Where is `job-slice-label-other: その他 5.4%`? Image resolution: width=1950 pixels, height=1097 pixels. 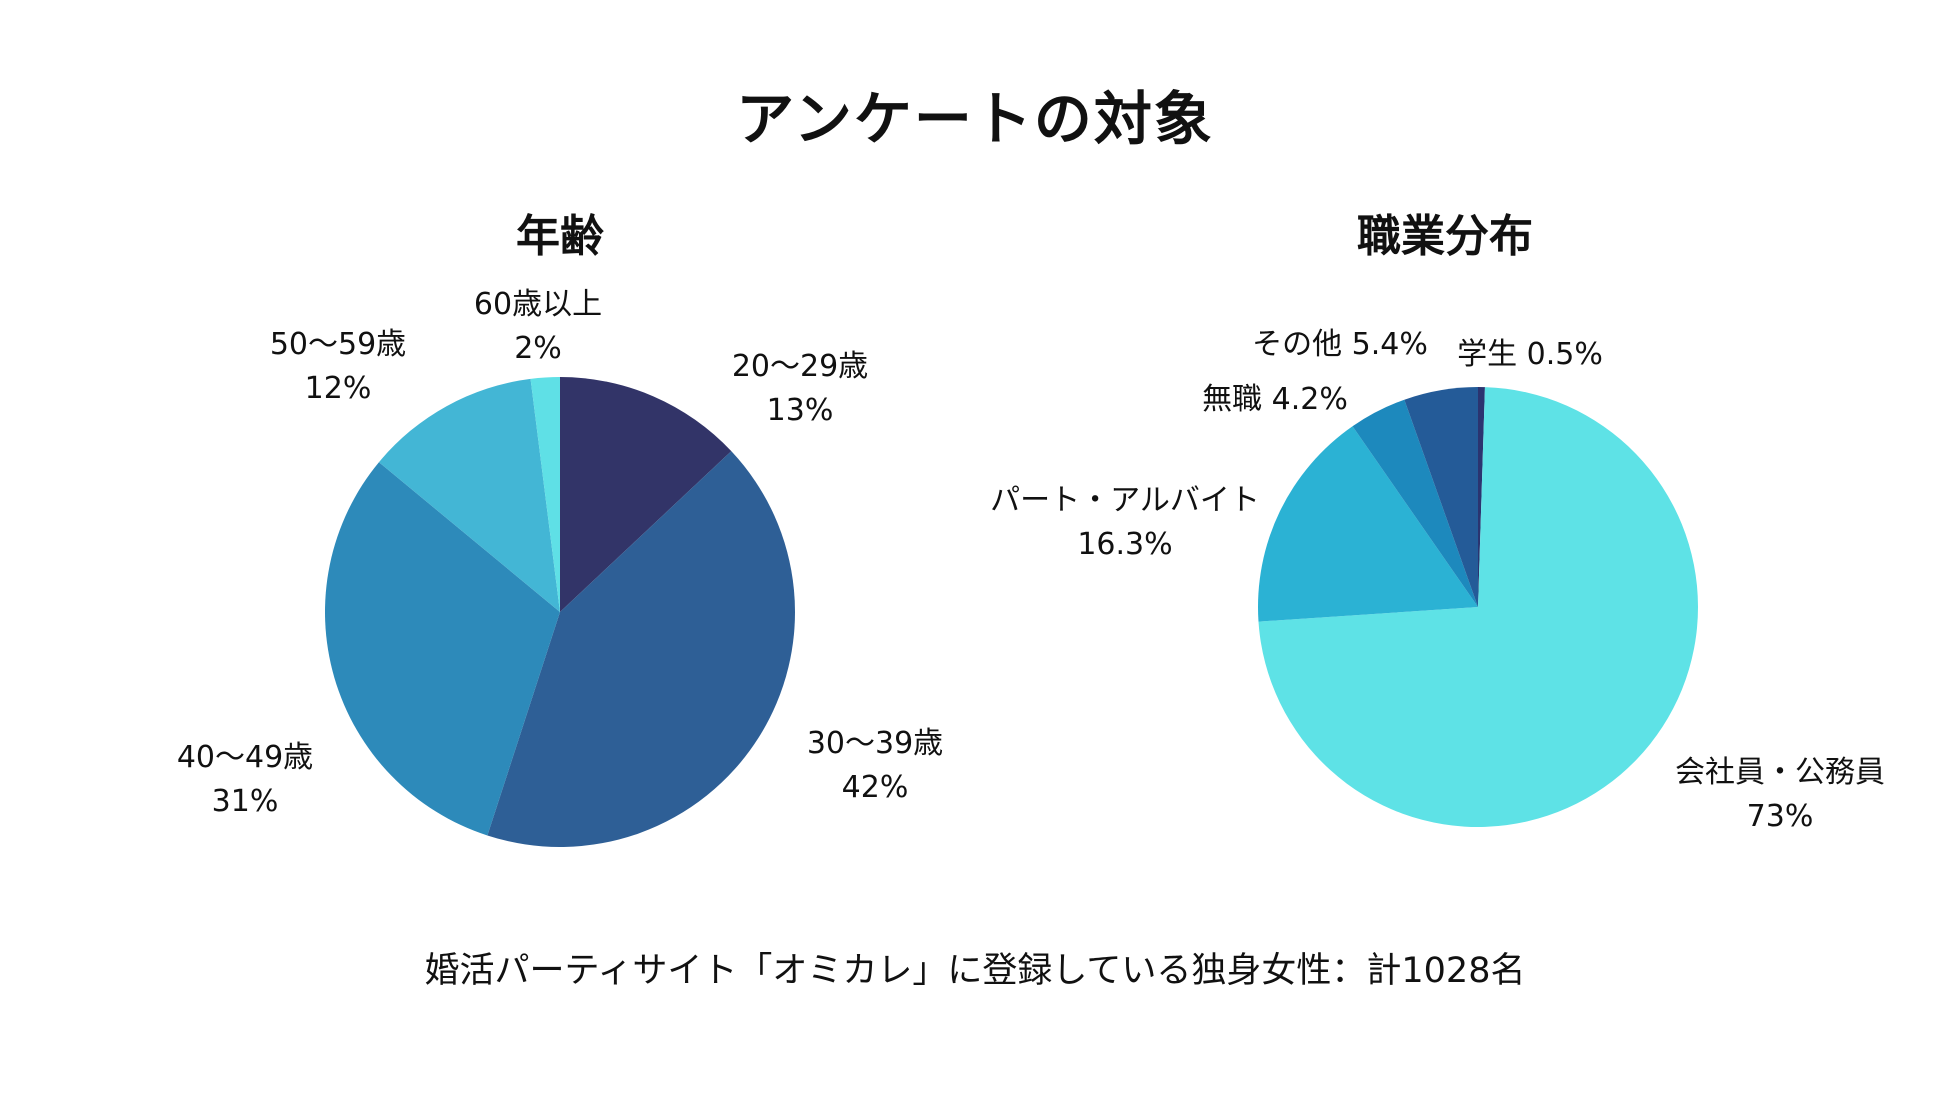
job-slice-label-other: その他 5.4% is located at coordinates (1340, 345).